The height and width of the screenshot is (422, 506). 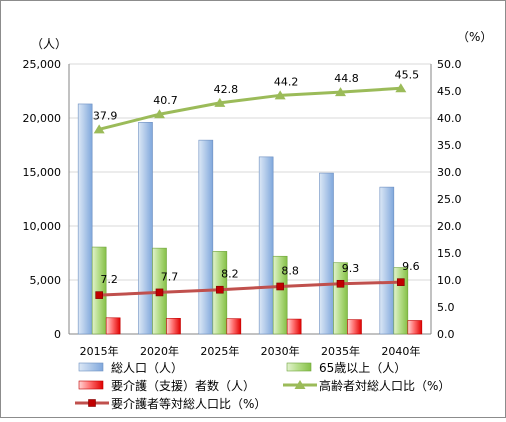 What do you see at coordinates (449, 91) in the screenshot?
I see `right-tick-label: 45.0` at bounding box center [449, 91].